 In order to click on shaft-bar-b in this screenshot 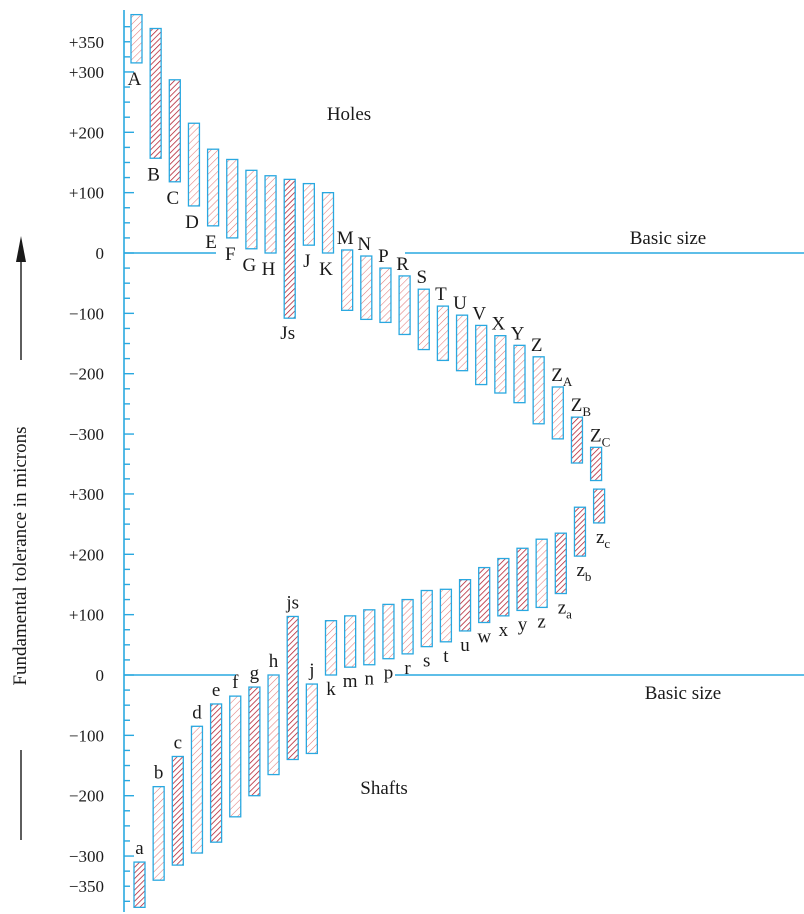, I will do `click(158, 833)`.